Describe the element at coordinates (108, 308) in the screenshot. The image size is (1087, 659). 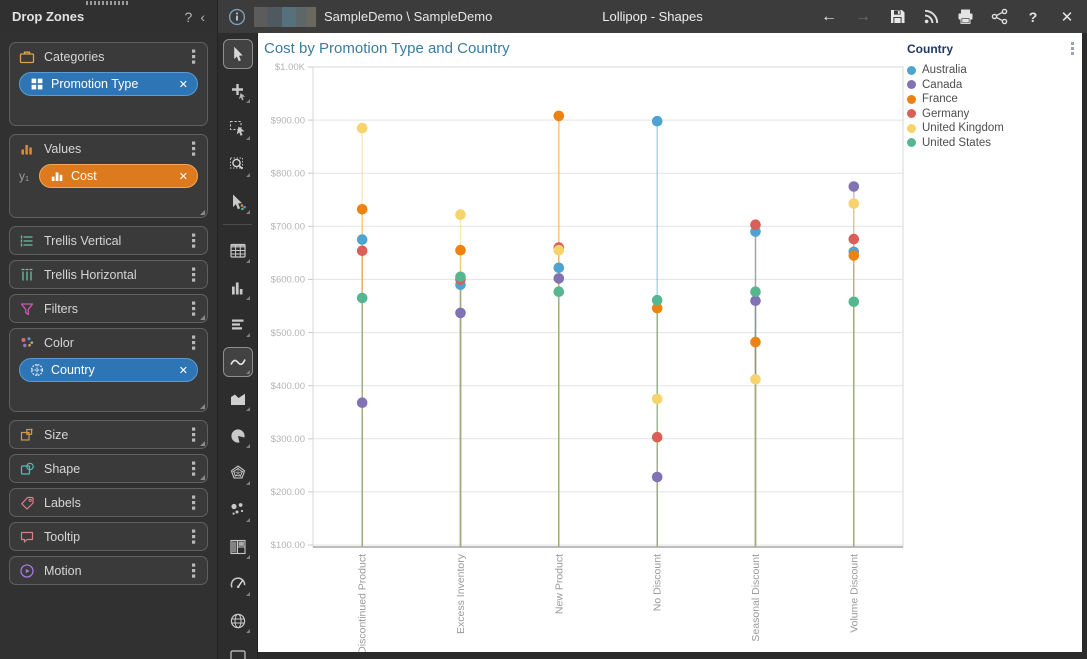
I see `dropzone-filters: Filters` at that location.